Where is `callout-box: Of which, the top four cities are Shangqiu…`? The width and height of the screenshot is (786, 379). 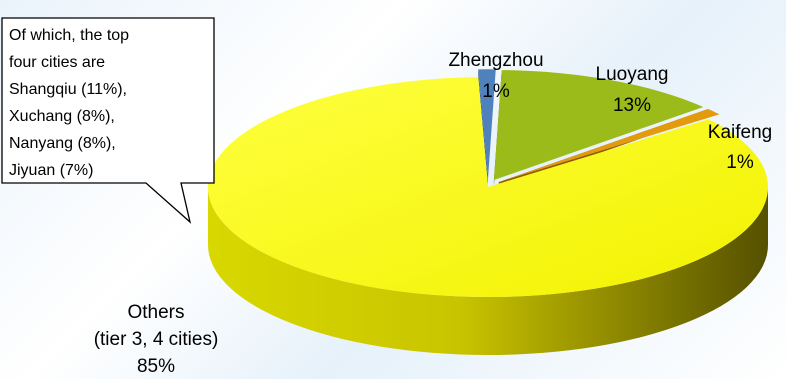
callout-box: Of which, the top four cities are Shangqiu… is located at coordinates (108, 120).